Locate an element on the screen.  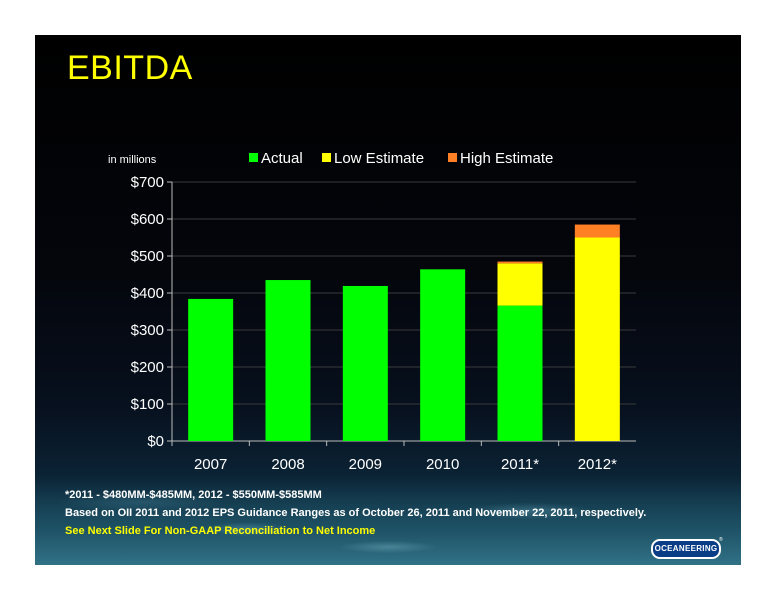
x-tick-label: 2010 is located at coordinates (442, 464).